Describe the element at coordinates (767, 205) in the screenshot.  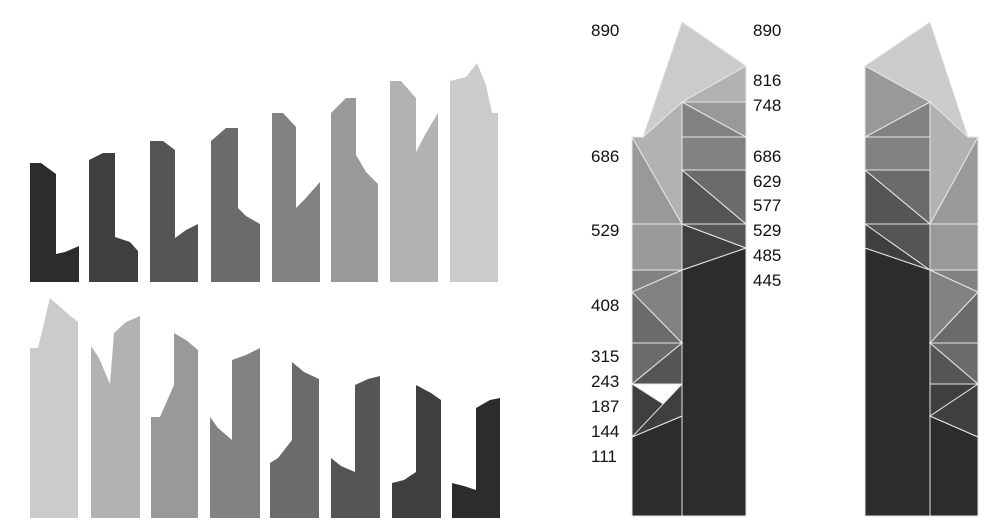
I see `value-label: 577` at that location.